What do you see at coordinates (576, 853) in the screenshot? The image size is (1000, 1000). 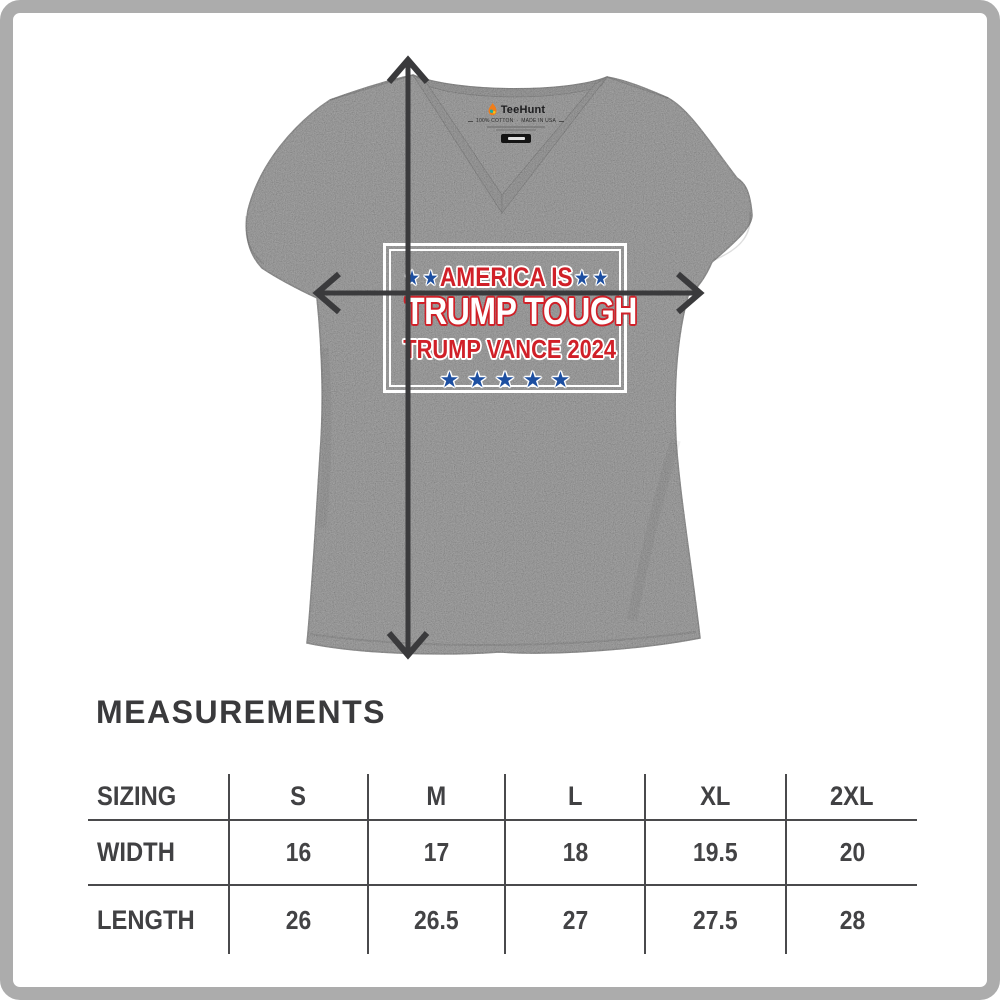 I see `width-l: 18` at bounding box center [576, 853].